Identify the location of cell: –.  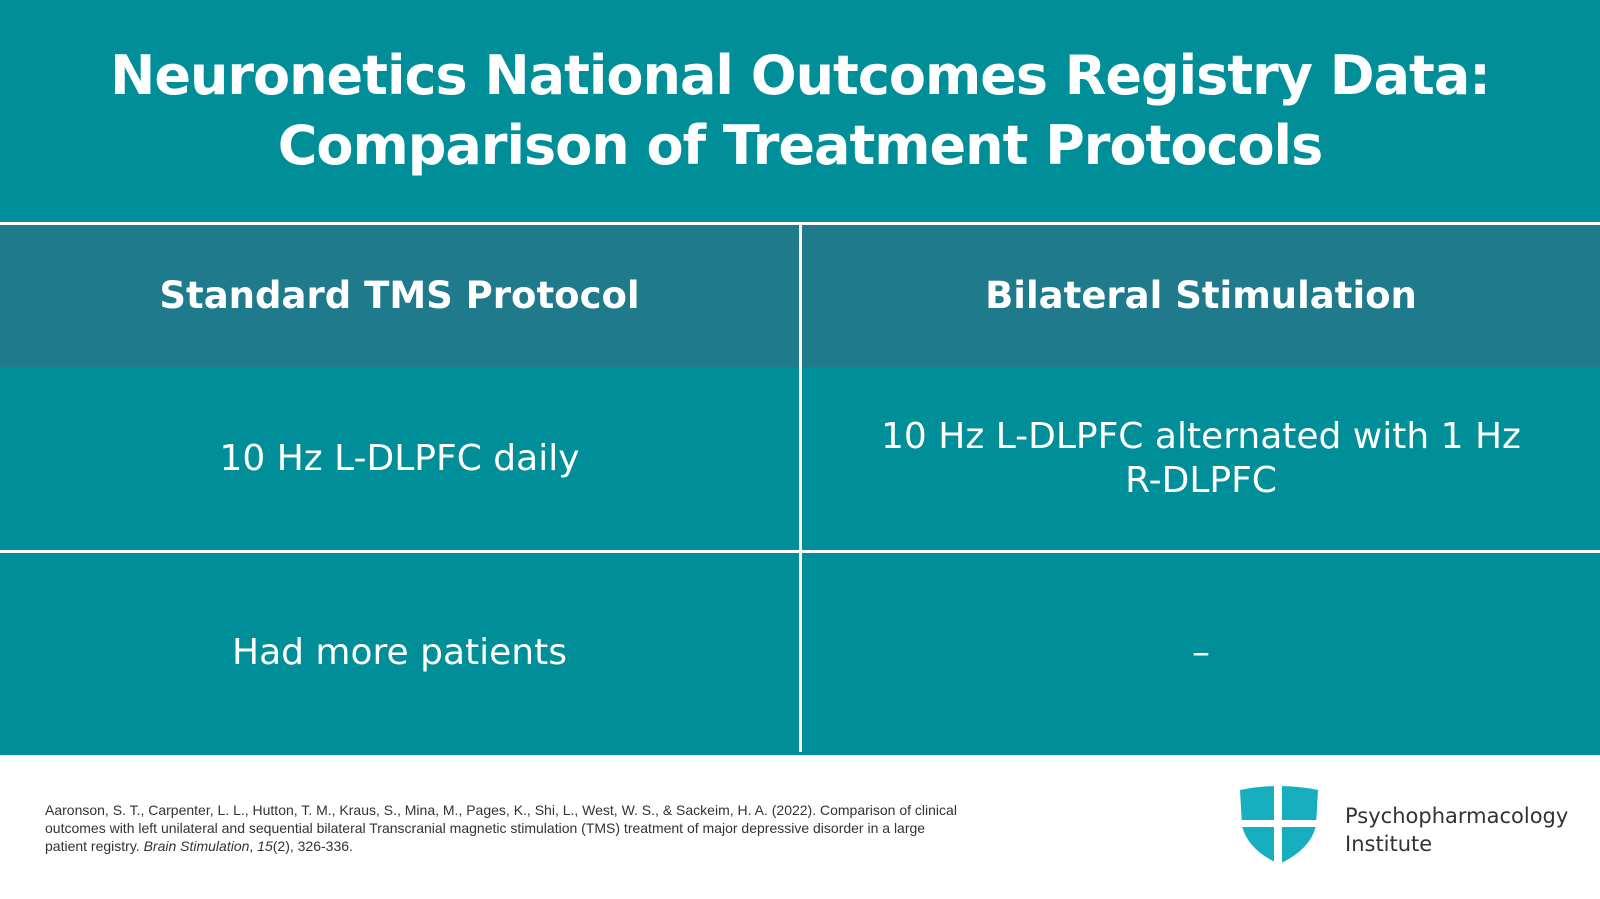
(1199, 651).